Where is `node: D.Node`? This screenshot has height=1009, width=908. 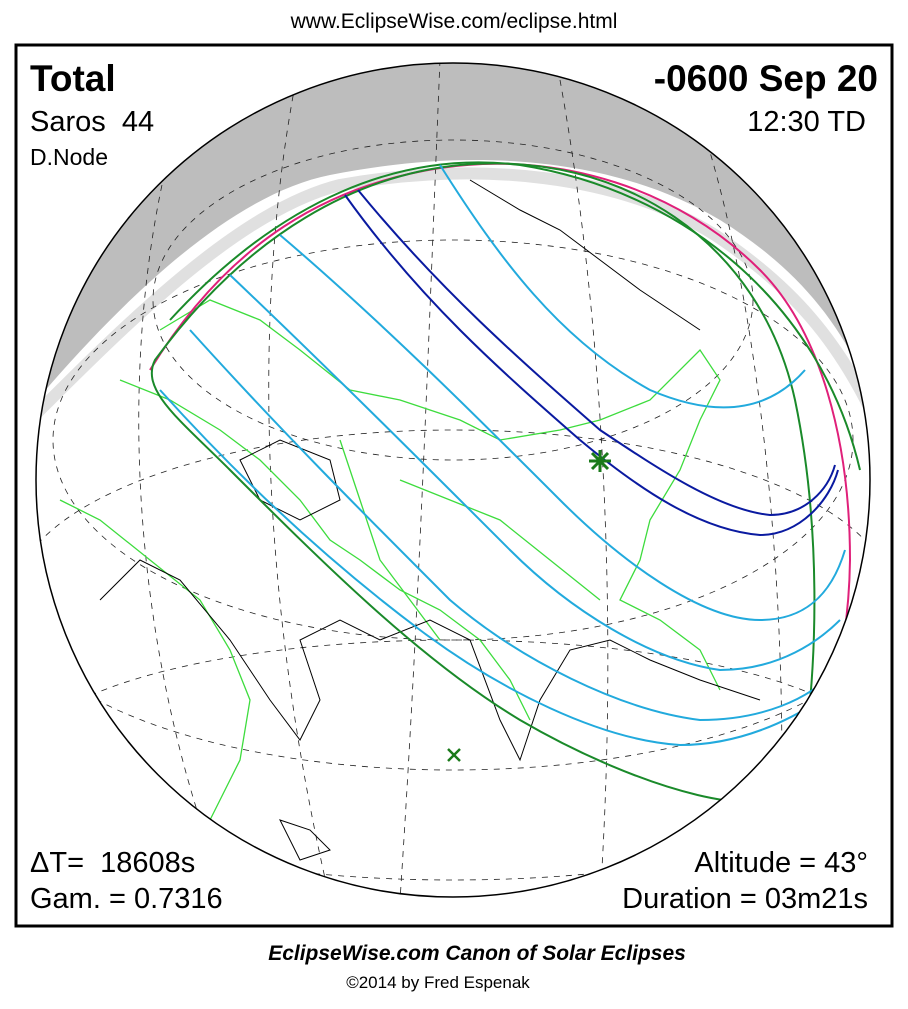 node: D.Node is located at coordinates (69, 157).